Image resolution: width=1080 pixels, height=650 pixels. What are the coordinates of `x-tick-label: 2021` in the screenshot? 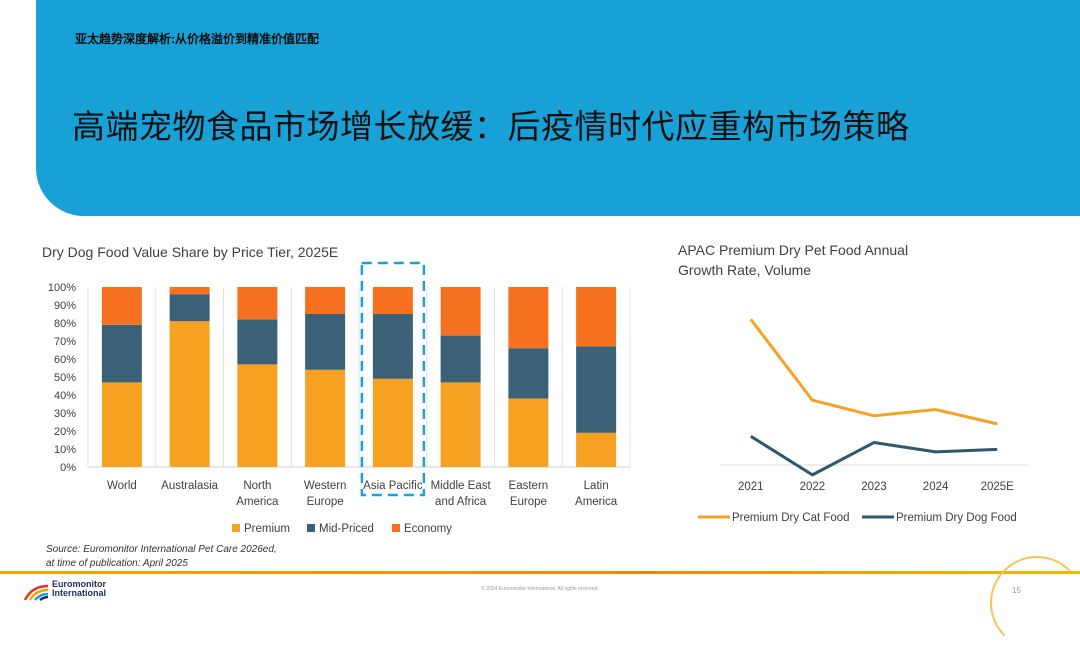 It's located at (751, 487).